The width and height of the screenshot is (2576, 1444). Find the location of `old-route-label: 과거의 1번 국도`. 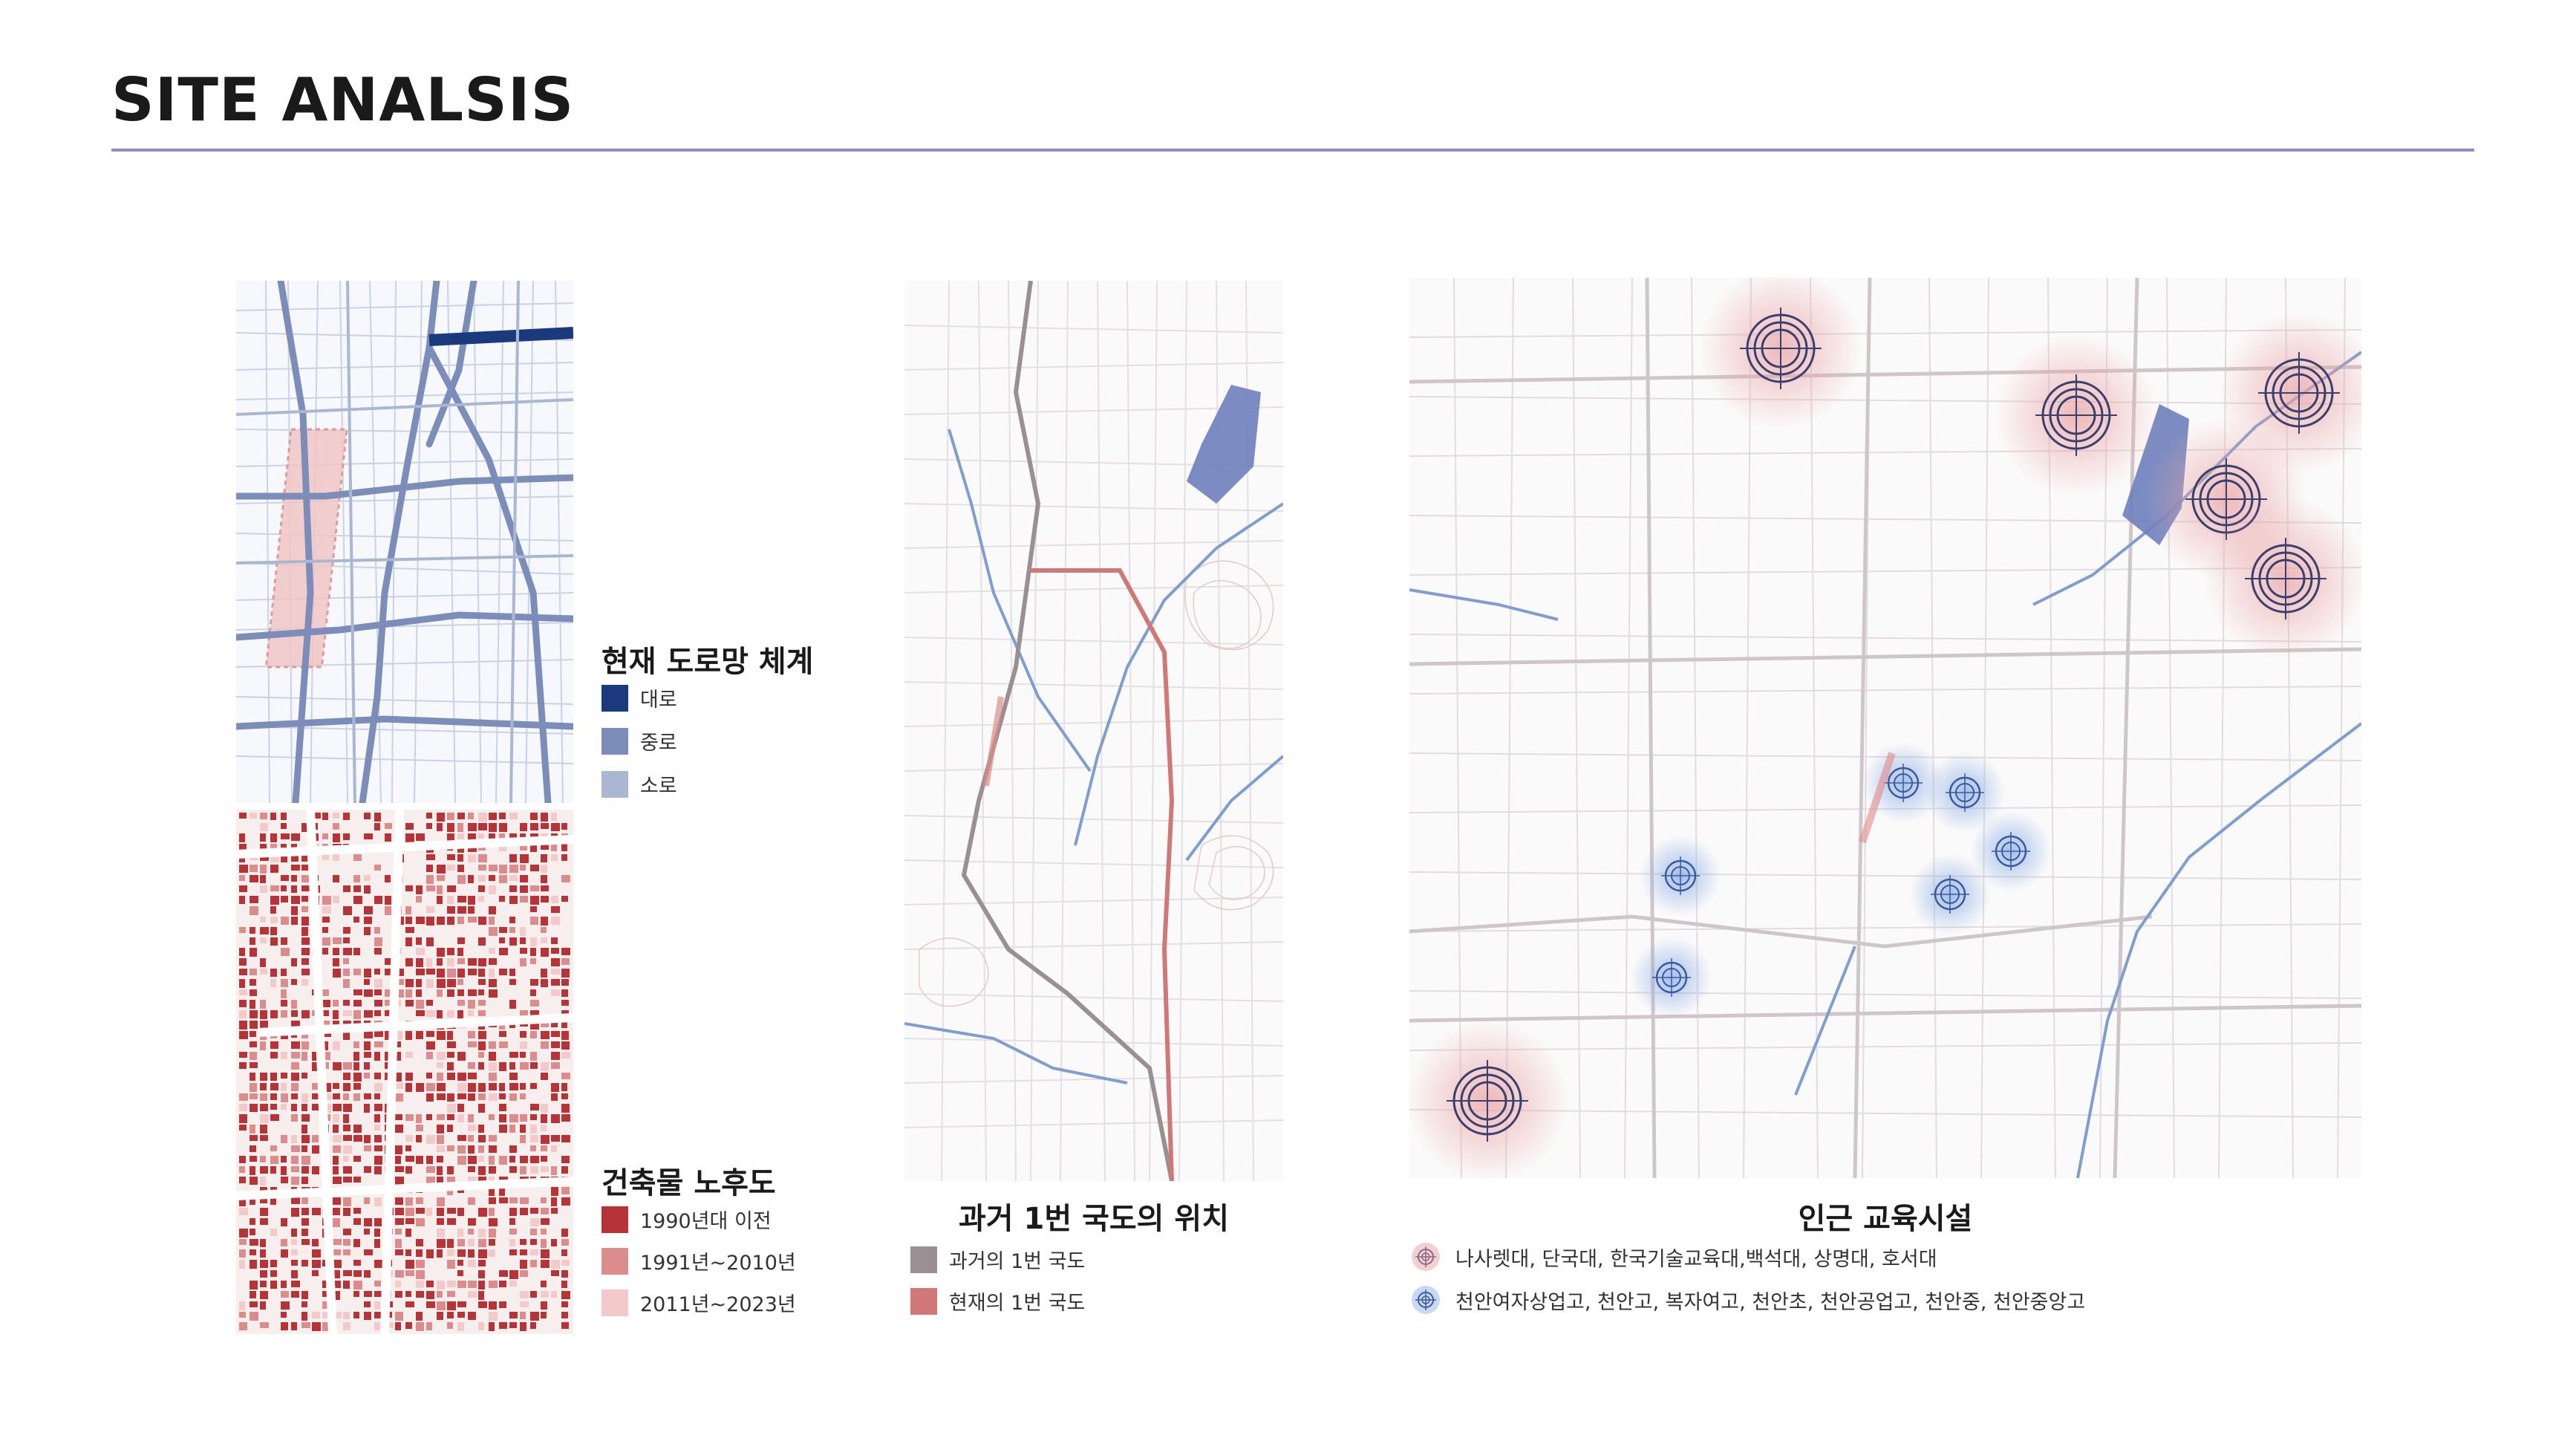

old-route-label: 과거의 1번 국도 is located at coordinates (1017, 1261).